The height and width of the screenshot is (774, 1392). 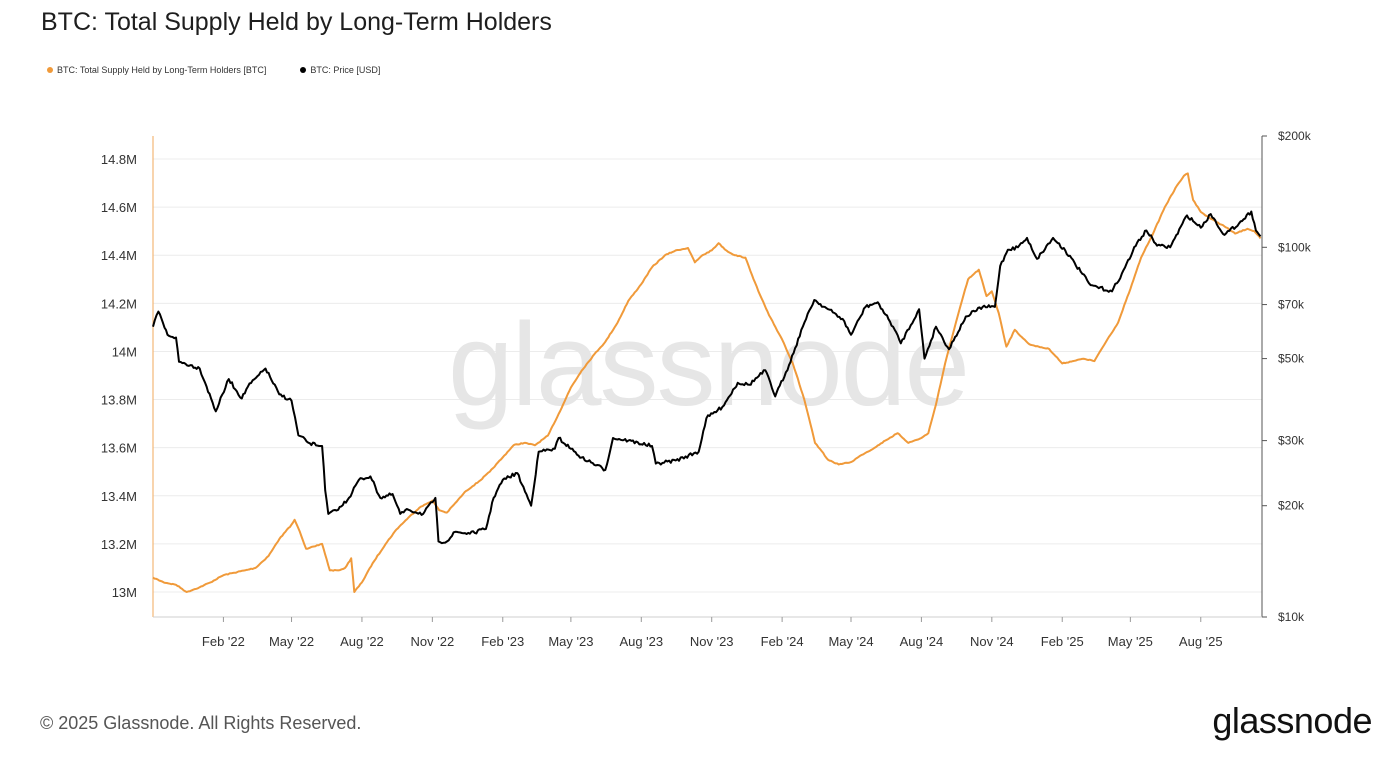 What do you see at coordinates (992, 641) in the screenshot?
I see `x-tick-label: Nov '24` at bounding box center [992, 641].